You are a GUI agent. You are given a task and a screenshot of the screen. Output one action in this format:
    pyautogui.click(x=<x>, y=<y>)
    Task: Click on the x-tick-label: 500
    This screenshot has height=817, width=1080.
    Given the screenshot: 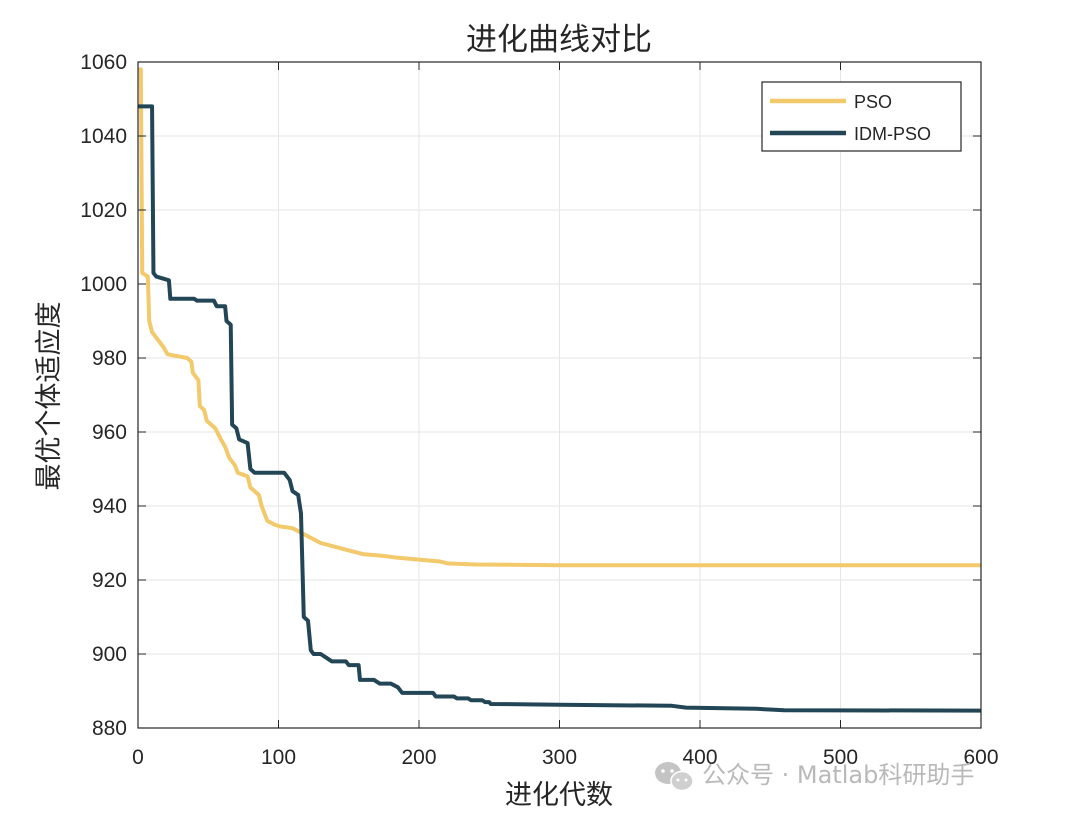 What is the action you would take?
    pyautogui.click(x=840, y=757)
    